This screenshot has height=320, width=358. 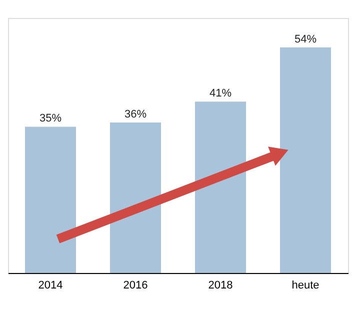 I want to click on x-tick-label: 2018, so click(x=220, y=286).